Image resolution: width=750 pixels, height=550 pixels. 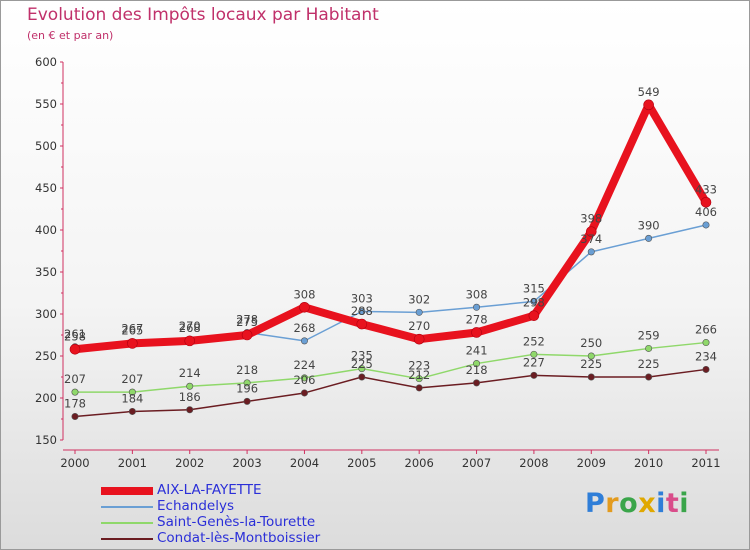 I want to click on data-label: 275, so click(x=247, y=322).